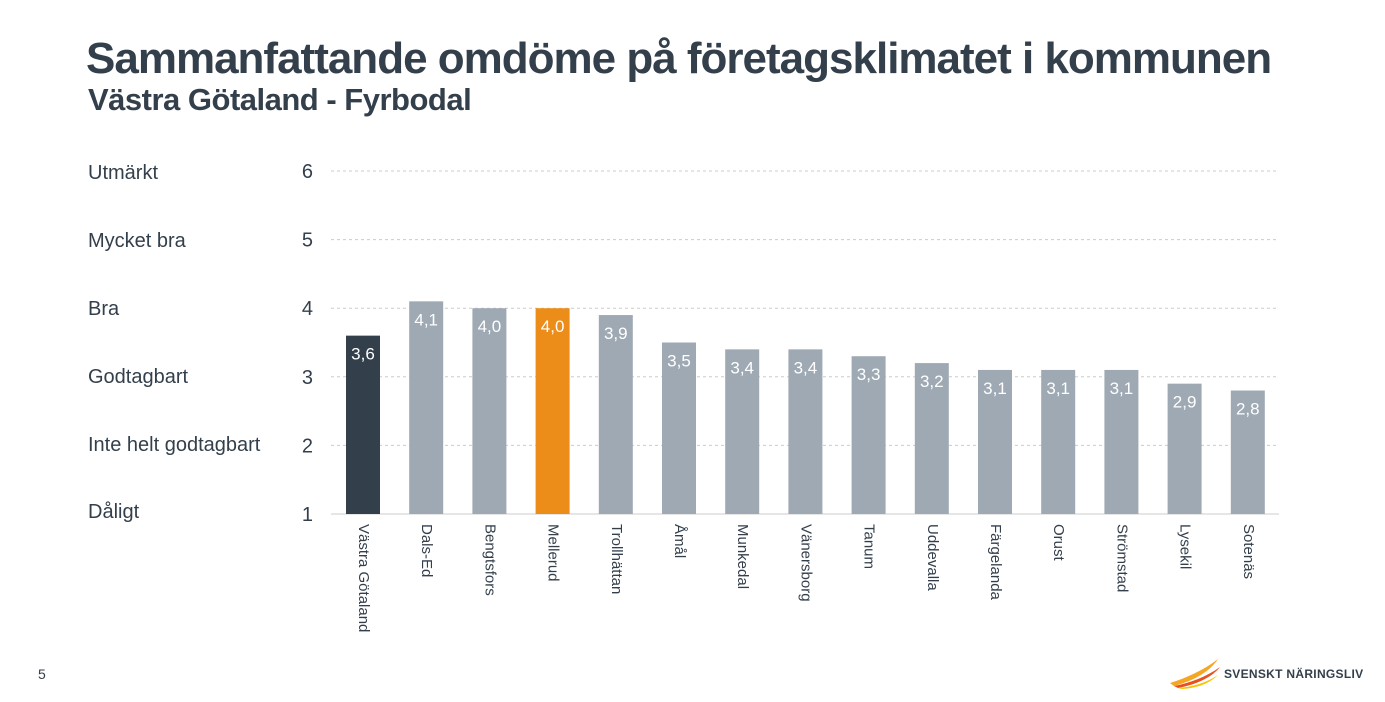 The height and width of the screenshot is (702, 1385). Describe the element at coordinates (553, 553) in the screenshot. I see `category-label: Mellerud` at that location.